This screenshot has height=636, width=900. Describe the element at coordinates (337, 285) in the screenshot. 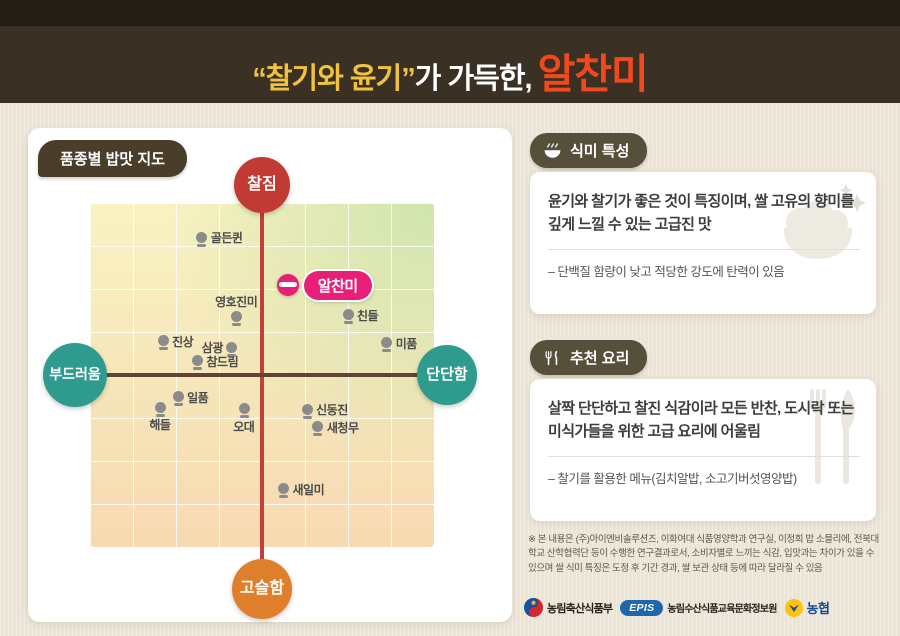

I see `highlight-label: 알찬미` at that location.